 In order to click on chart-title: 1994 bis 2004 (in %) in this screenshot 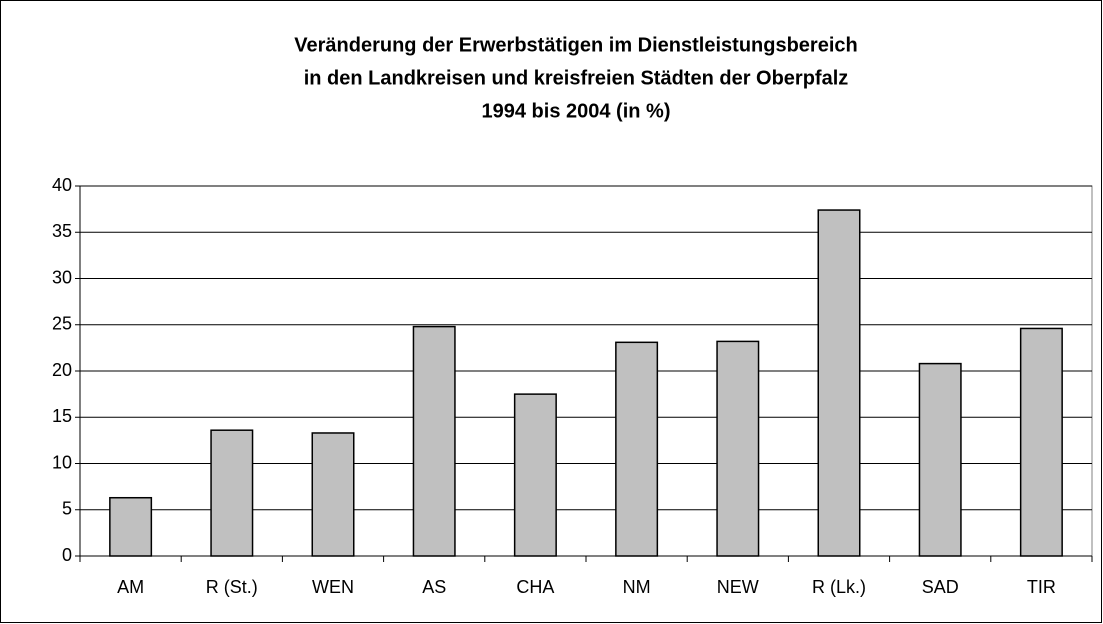, I will do `click(576, 111)`.